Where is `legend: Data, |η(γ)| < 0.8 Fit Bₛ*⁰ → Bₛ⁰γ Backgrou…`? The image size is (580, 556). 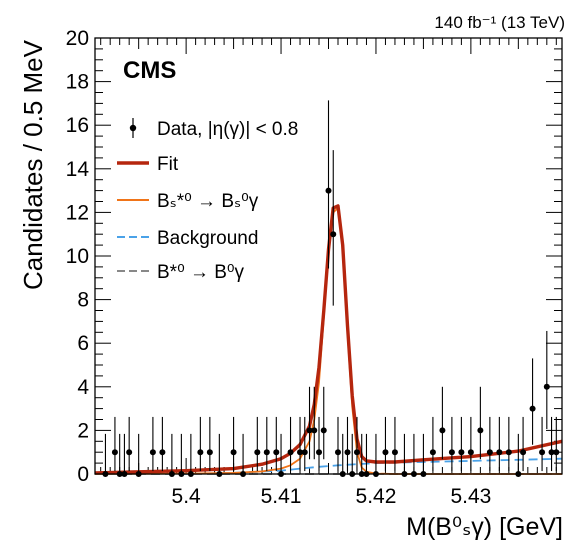 legend: Data, |η(γ)| < 0.8 Fit Bₛ*⁰ → Bₛ⁰γ Backgrou… is located at coordinates (207, 200).